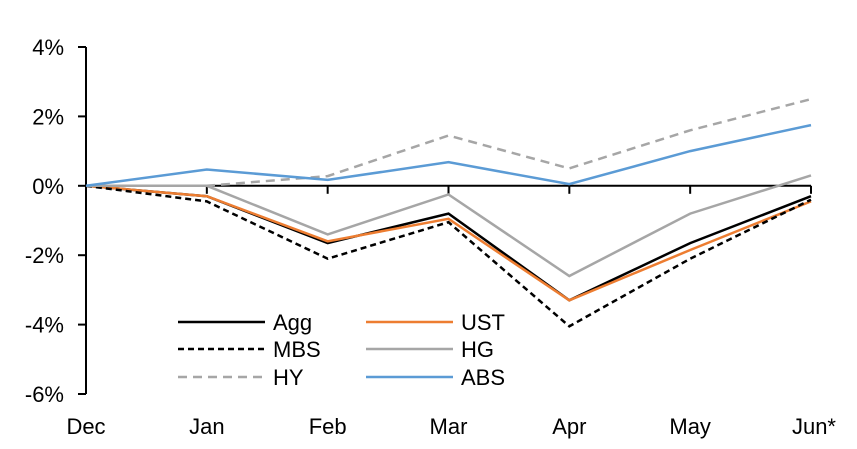 This screenshot has height=449, width=857. Describe the element at coordinates (449, 426) in the screenshot. I see `x-tick-label: Mar` at that location.